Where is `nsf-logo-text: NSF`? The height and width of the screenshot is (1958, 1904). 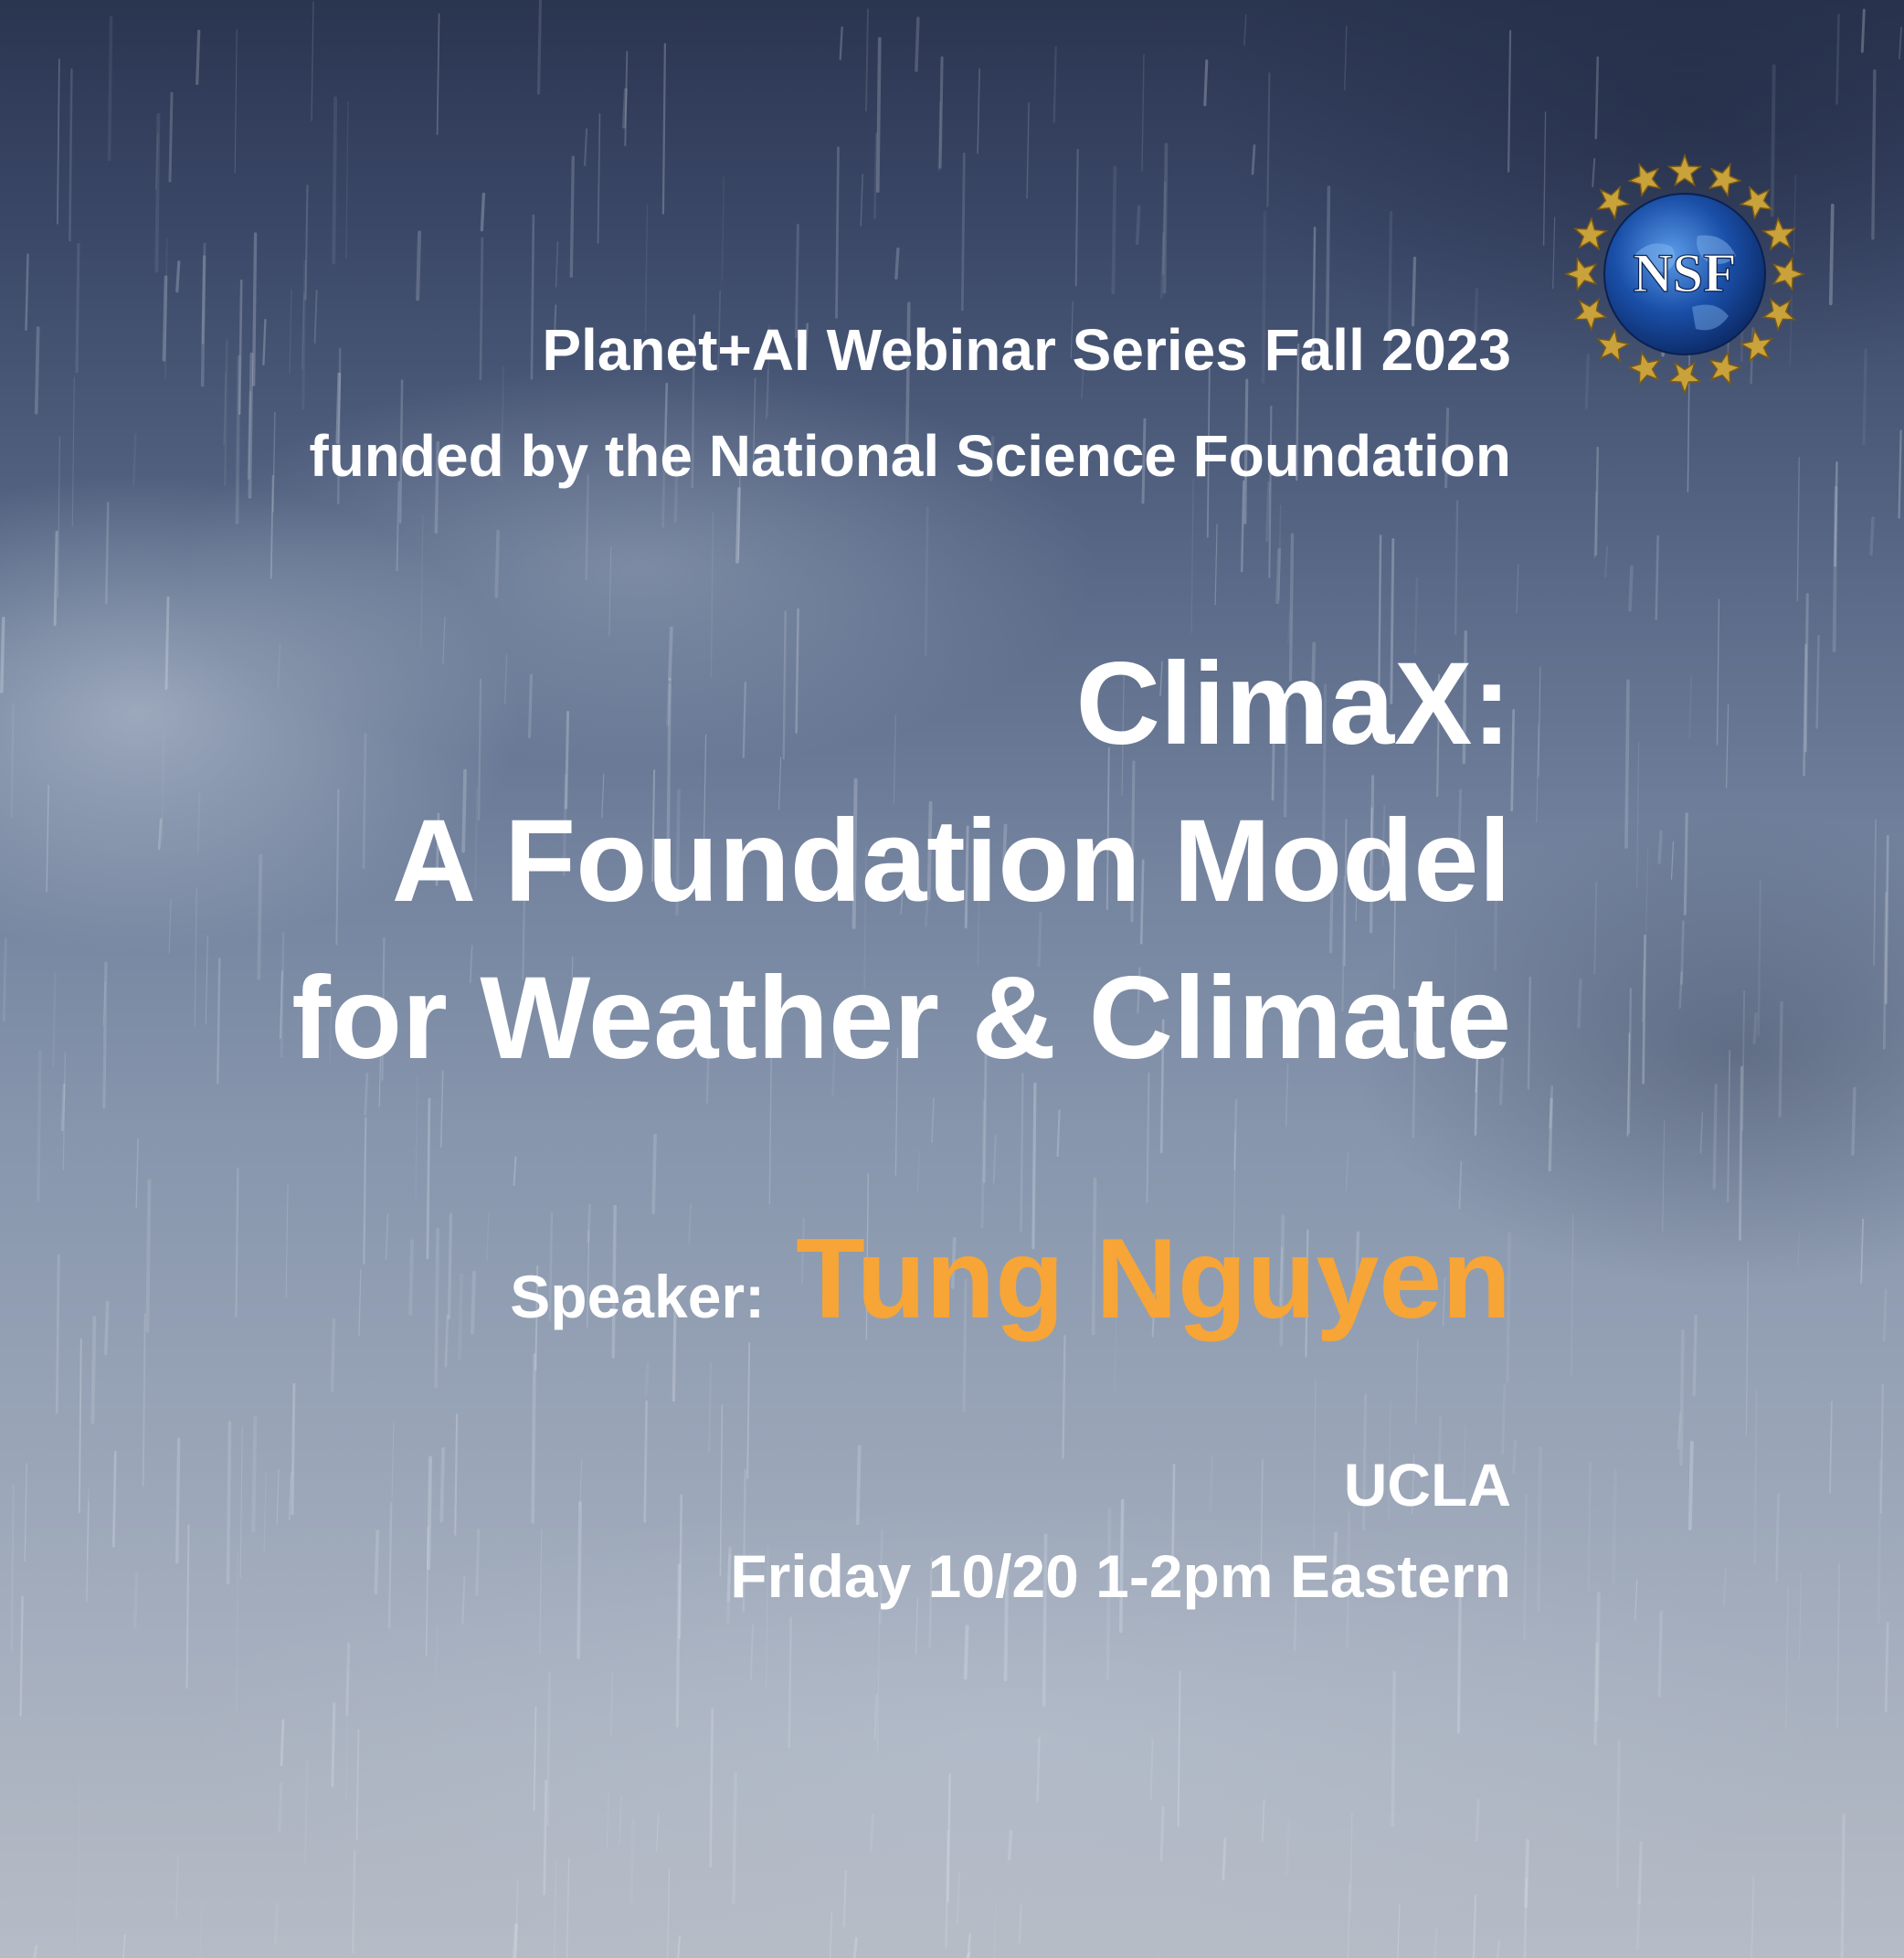 nsf-logo-text: NSF is located at coordinates (1685, 273).